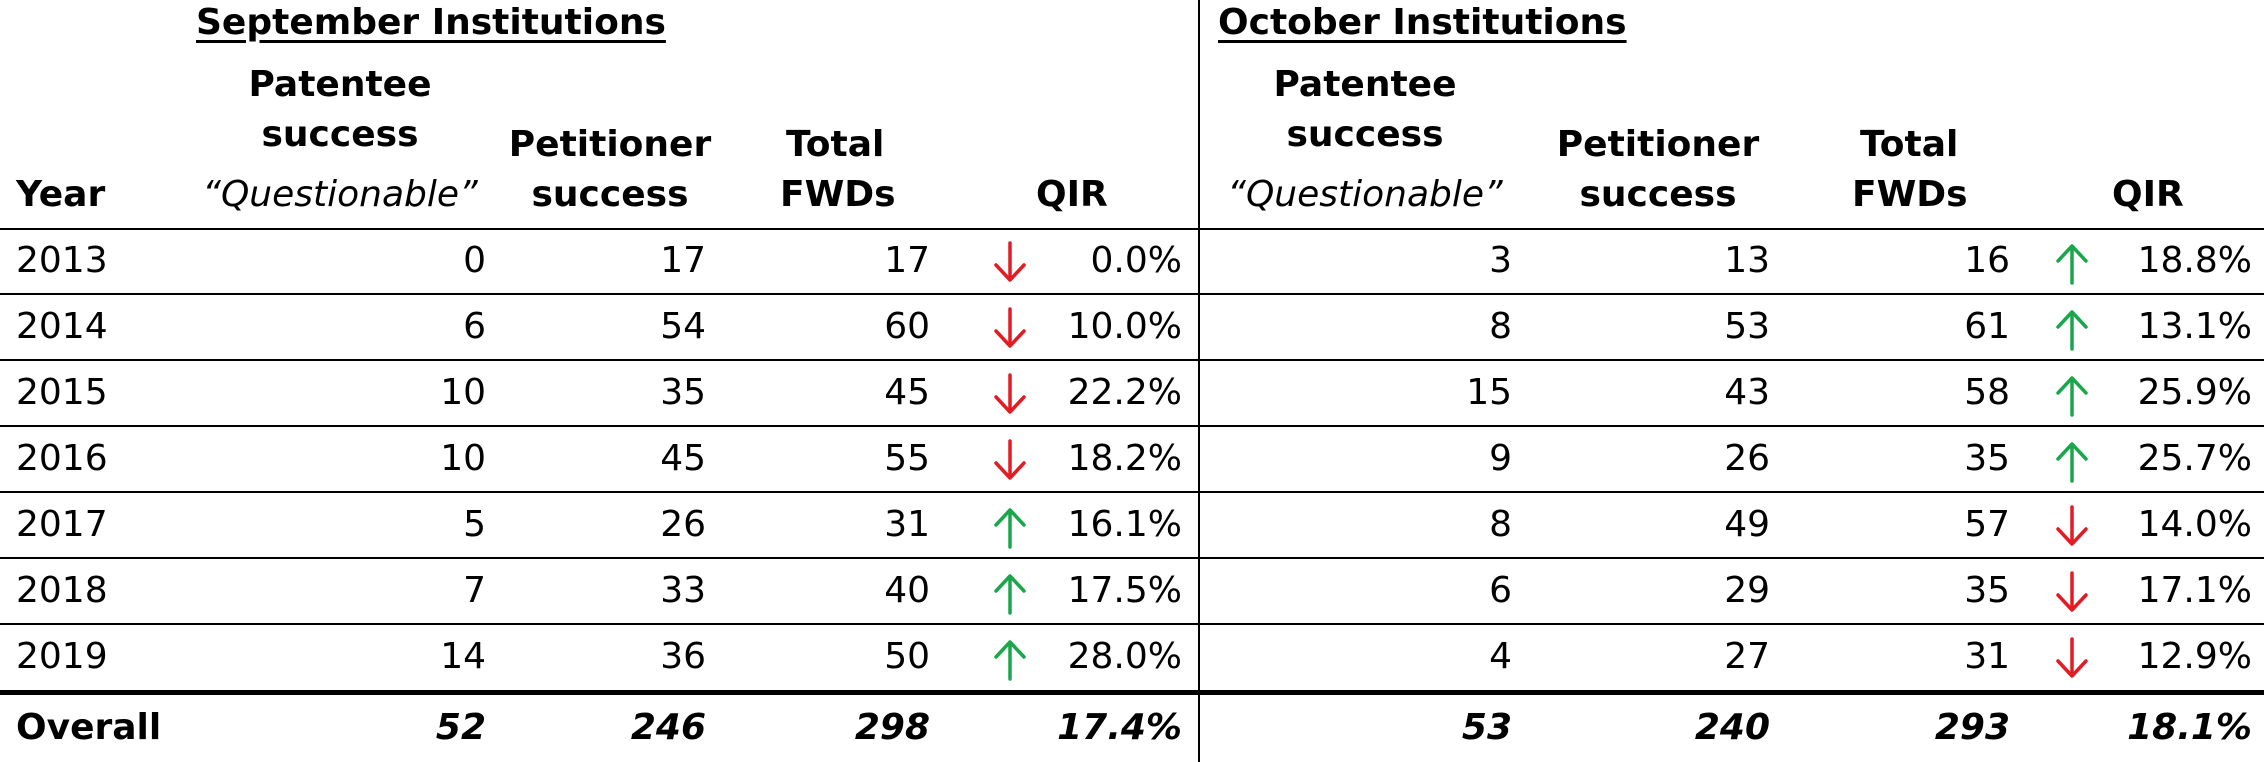 The height and width of the screenshot is (762, 2264). What do you see at coordinates (907, 459) in the screenshot?
I see `sep-total-cell: 55` at bounding box center [907, 459].